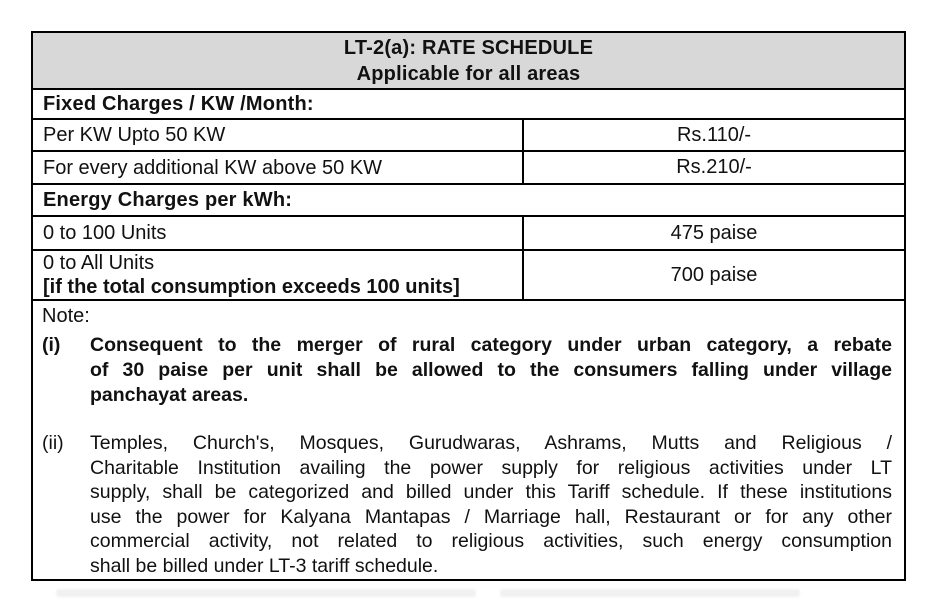 This screenshot has height=600, width=928. I want to click on table-title-line1: LT-2(a): RATE SCHEDULE, so click(468, 47).